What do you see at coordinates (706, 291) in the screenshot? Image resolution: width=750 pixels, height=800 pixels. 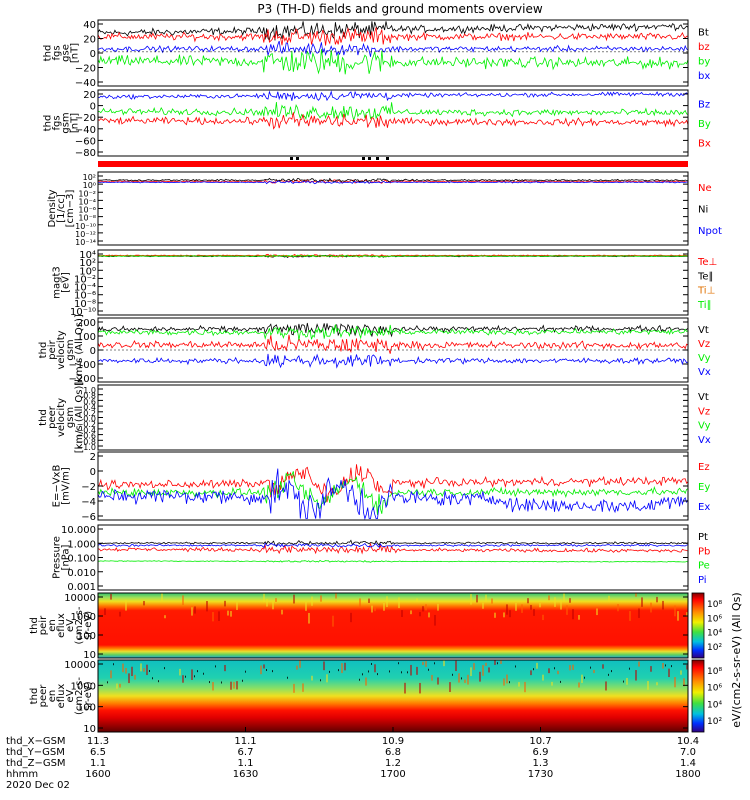 I see `legend-entry-Ti⊥: Ti⊥` at bounding box center [706, 291].